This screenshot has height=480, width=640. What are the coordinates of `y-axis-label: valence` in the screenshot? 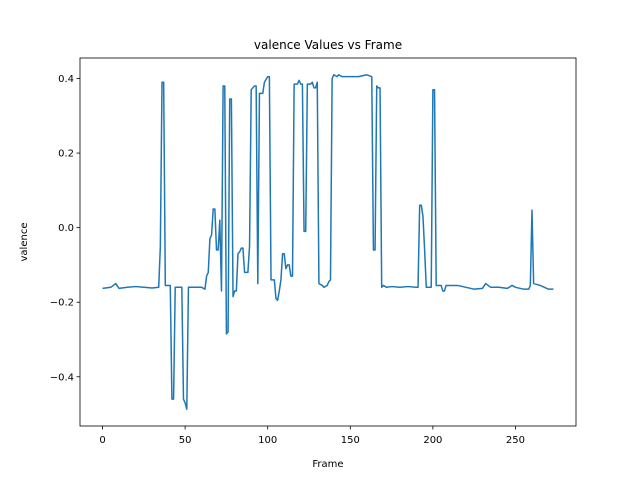 It's located at (24, 242).